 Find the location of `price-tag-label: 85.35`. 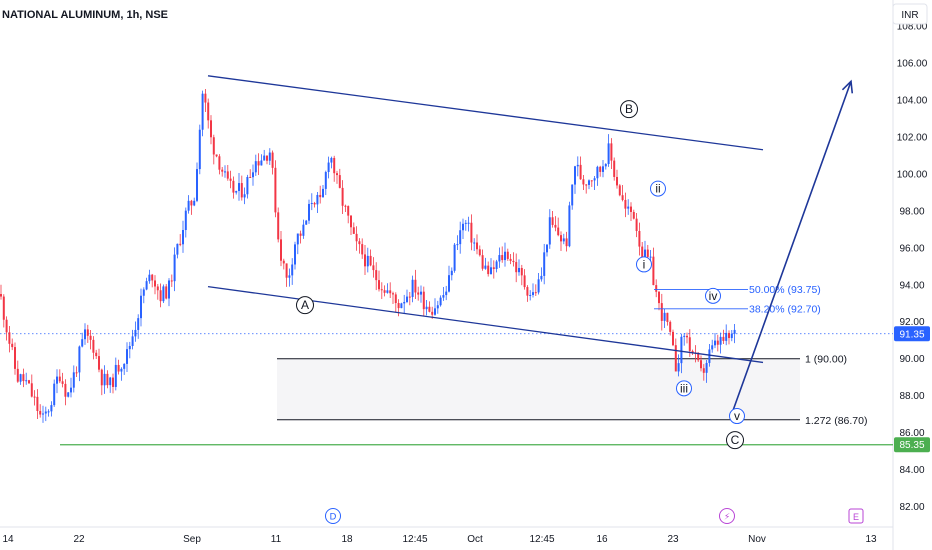

price-tag-label: 85.35 is located at coordinates (911, 445).